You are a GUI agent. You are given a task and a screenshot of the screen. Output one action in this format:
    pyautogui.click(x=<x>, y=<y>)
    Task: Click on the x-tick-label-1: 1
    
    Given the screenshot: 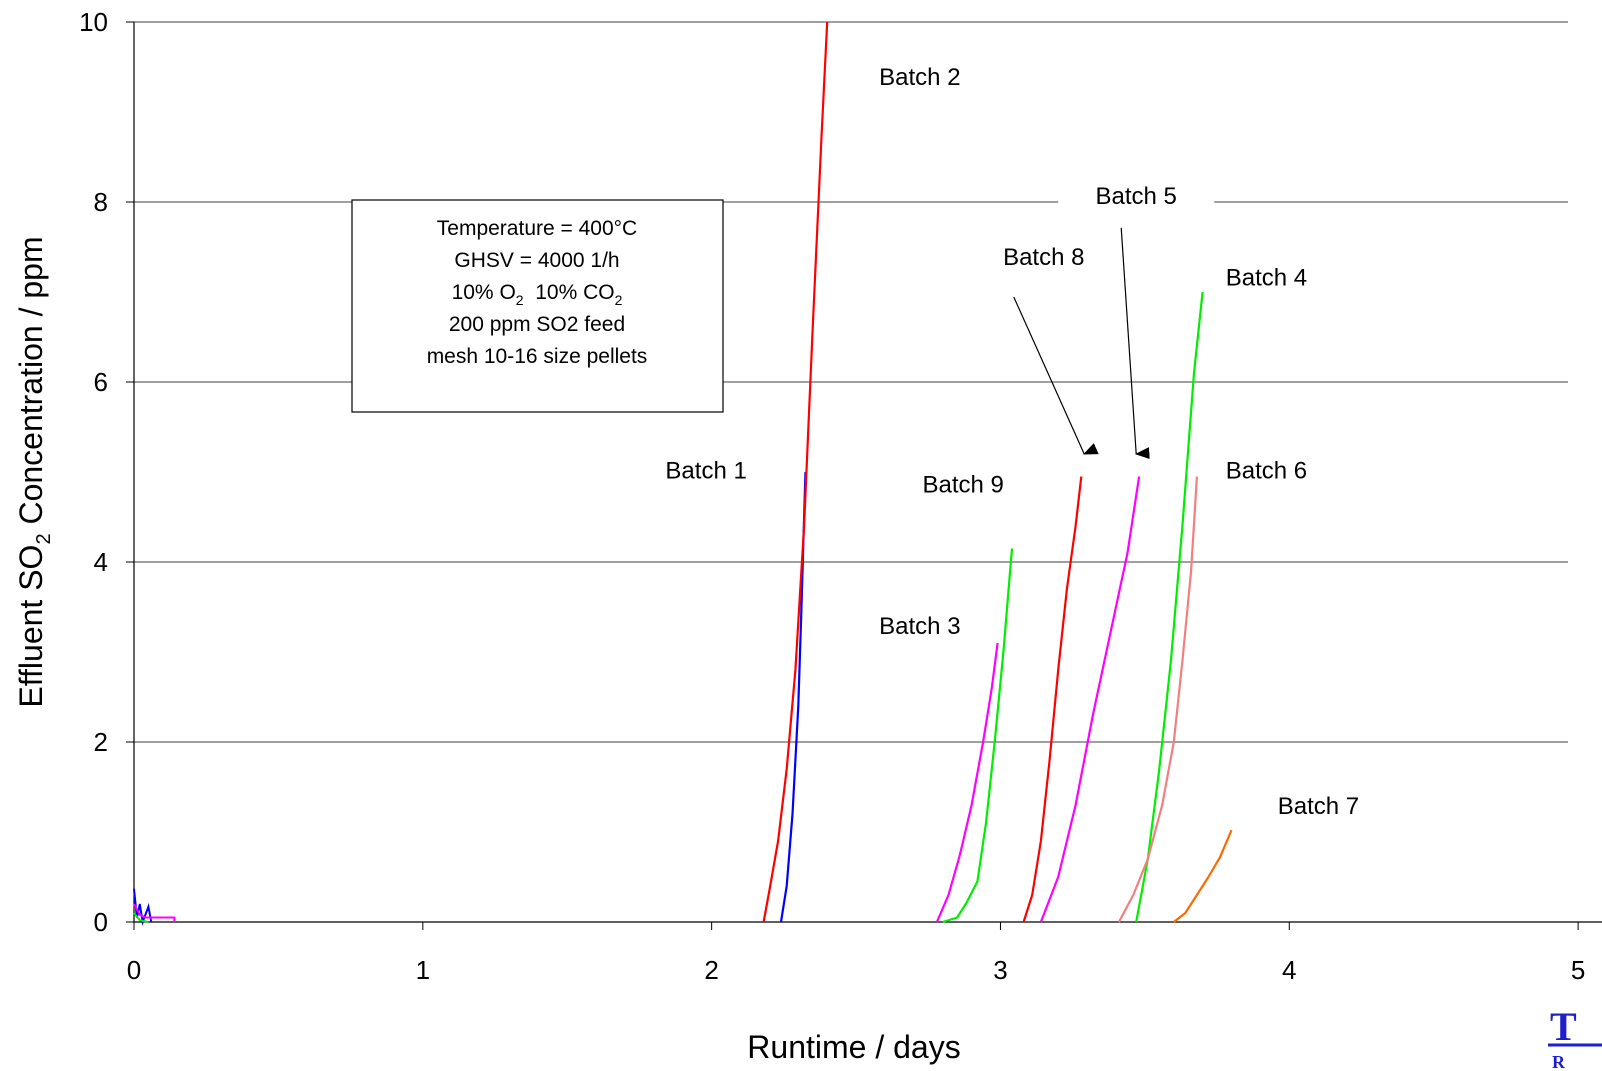 What is the action you would take?
    pyautogui.click(x=423, y=970)
    